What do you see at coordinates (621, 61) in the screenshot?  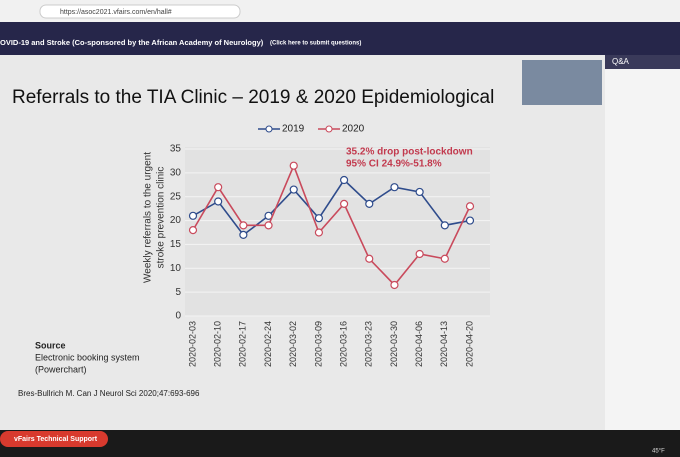 I see `side-panel-title: Q&A` at bounding box center [621, 61].